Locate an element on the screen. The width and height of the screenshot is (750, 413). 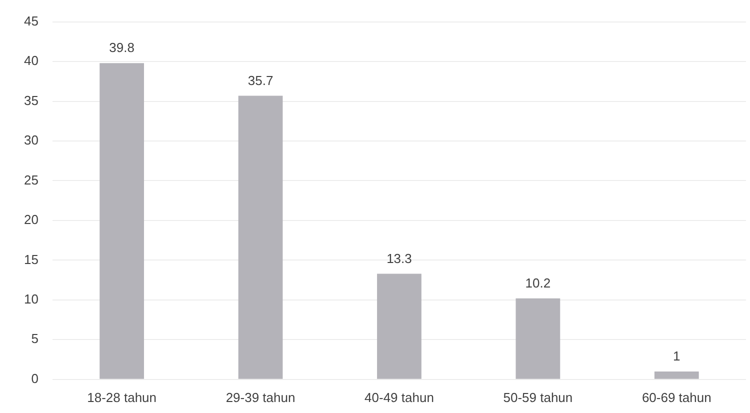
data-label: 39.8 is located at coordinates (121, 48).